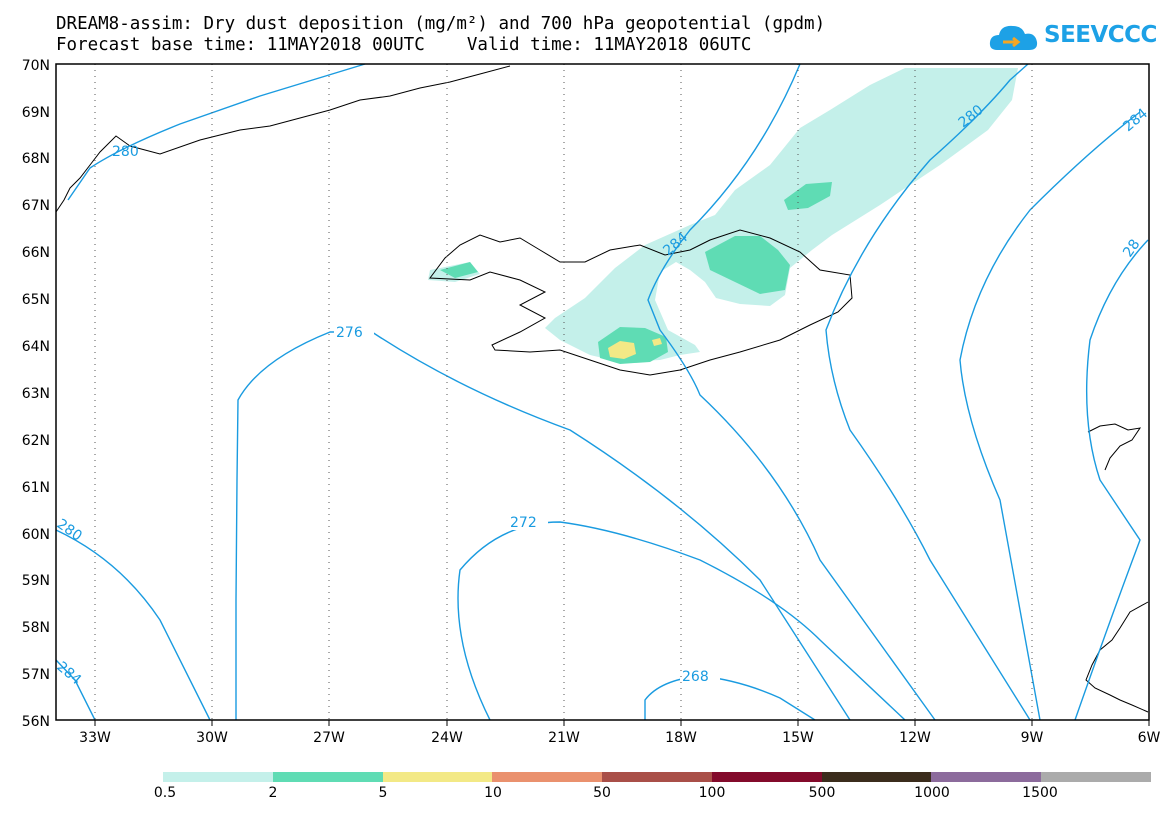 The height and width of the screenshot is (815, 1175). What do you see at coordinates (36, 675) in the screenshot?
I see `lat-label: 57N` at bounding box center [36, 675].